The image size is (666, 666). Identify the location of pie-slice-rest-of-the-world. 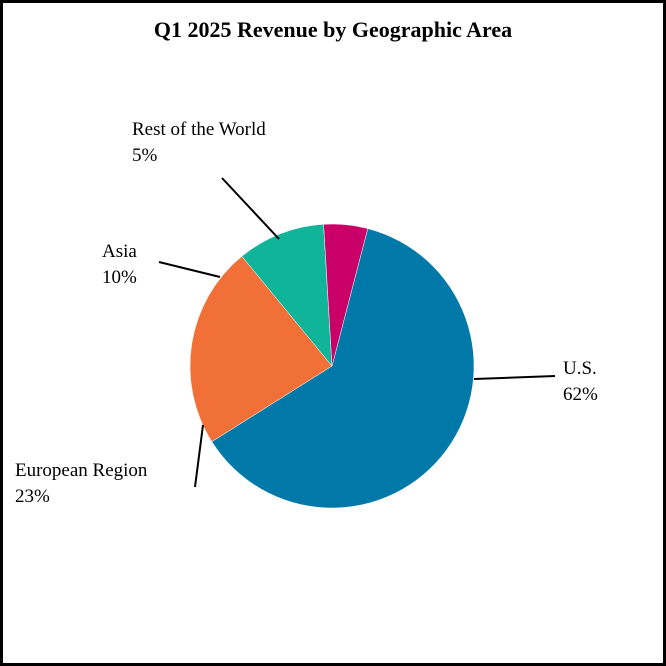
(346, 295).